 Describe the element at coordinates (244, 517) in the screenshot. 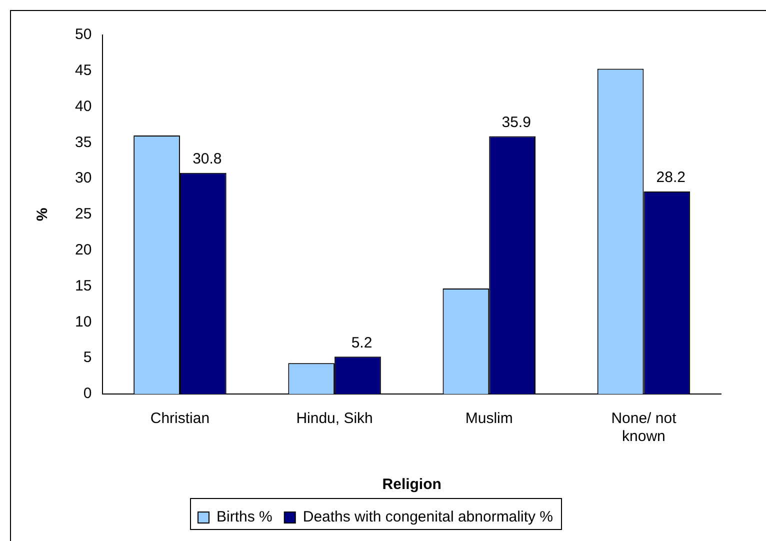

I see `legend-label: Births %` at that location.